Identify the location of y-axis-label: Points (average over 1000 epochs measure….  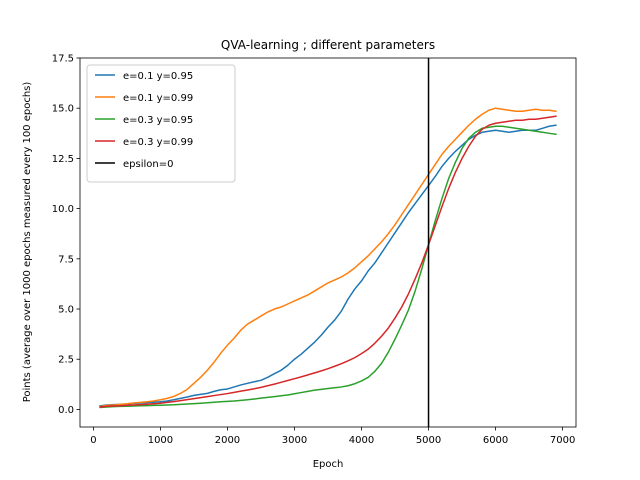
(27, 242).